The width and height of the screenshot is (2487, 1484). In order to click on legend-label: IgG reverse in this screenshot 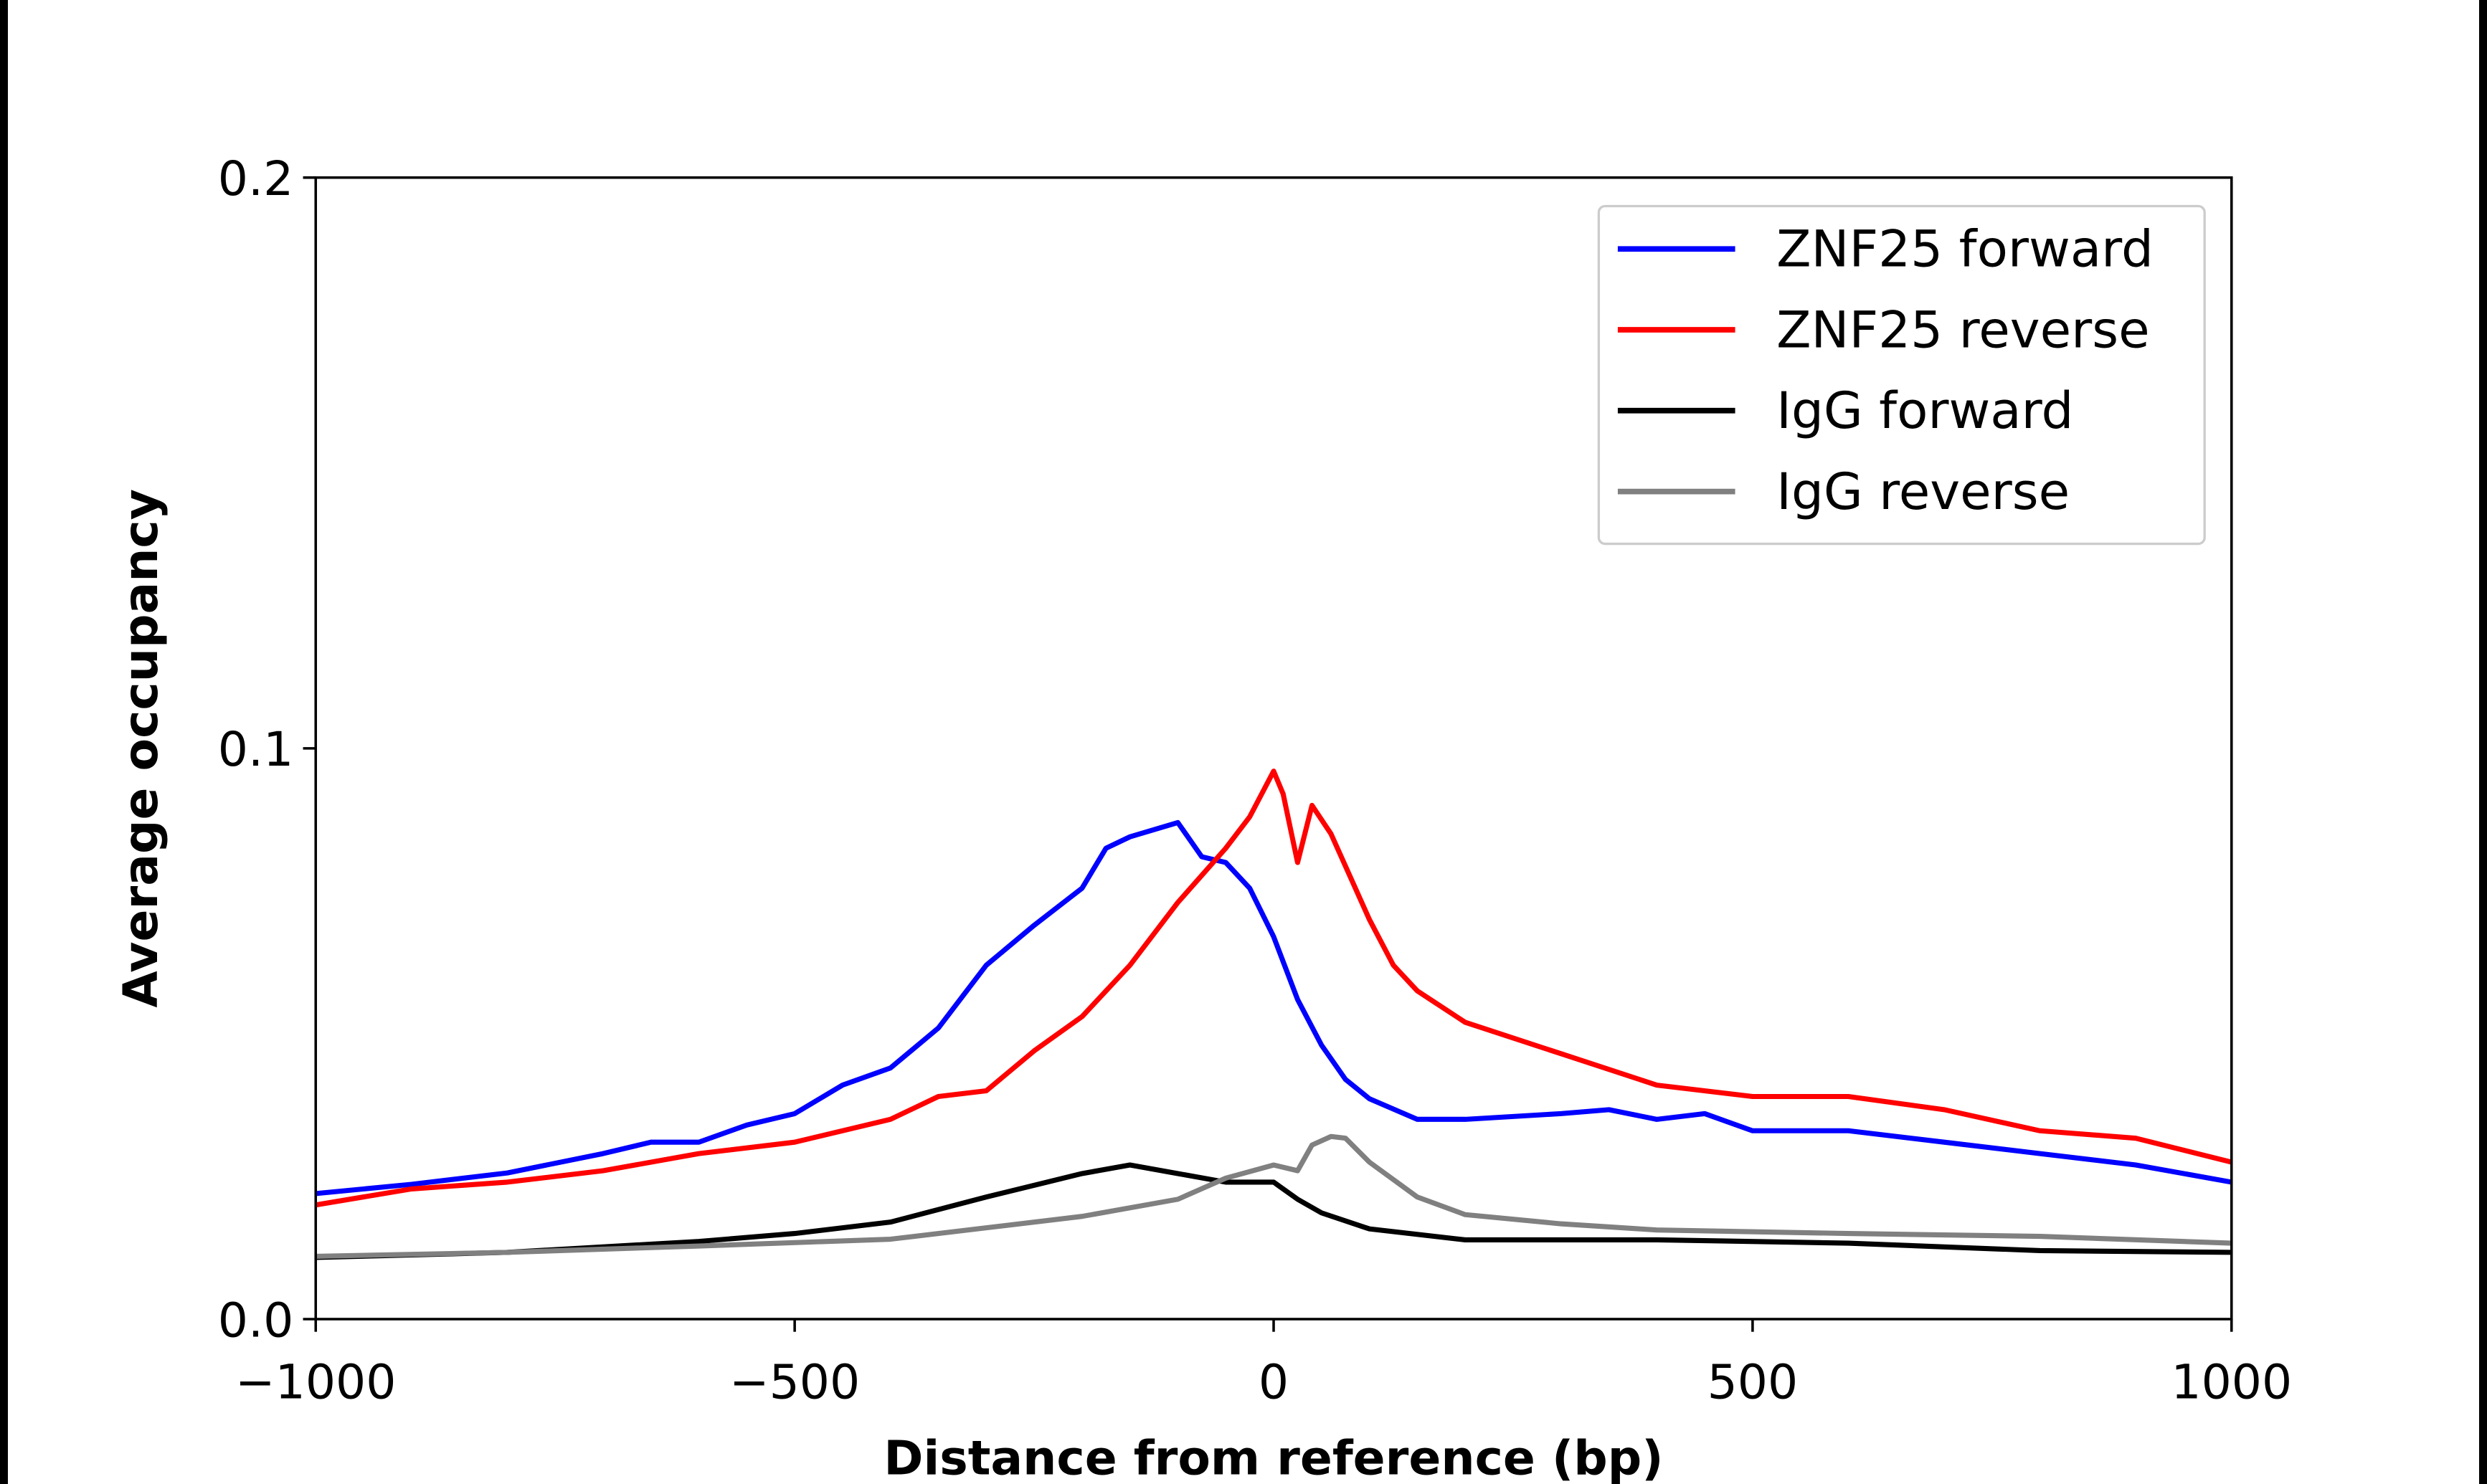, I will do `click(1923, 491)`.